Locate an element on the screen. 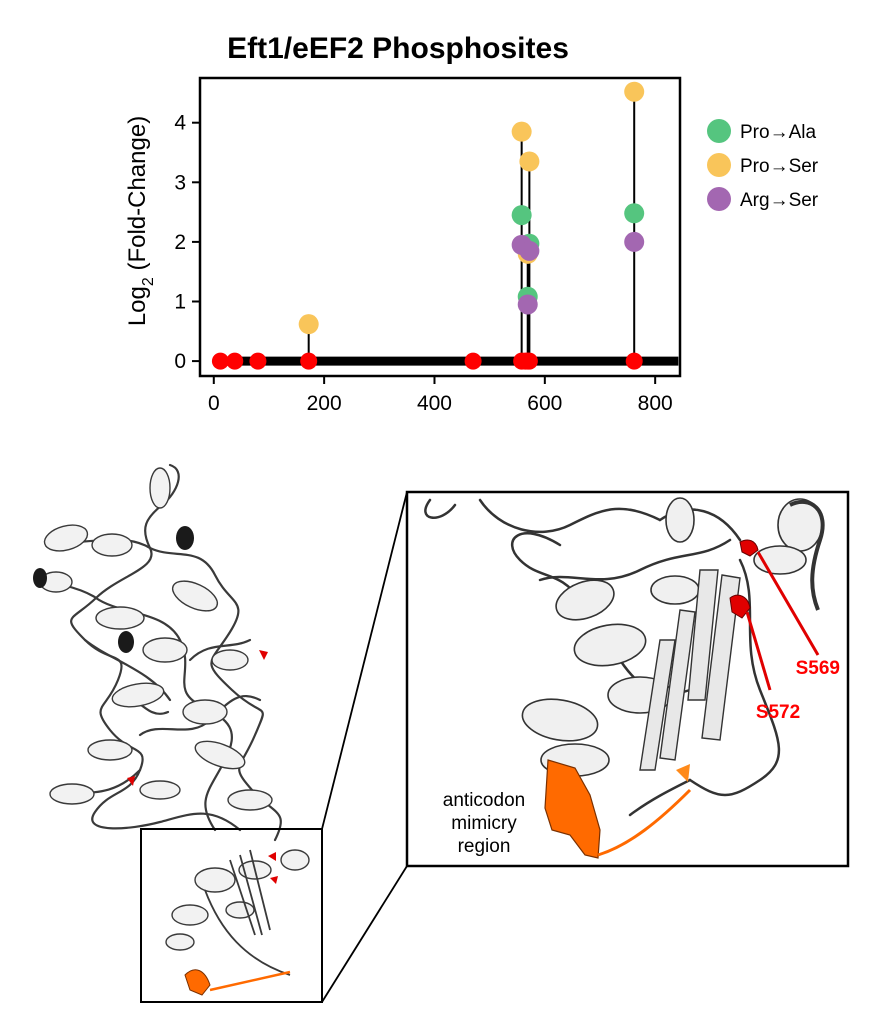  inset-anticodon-tip is located at coordinates (683, 773).